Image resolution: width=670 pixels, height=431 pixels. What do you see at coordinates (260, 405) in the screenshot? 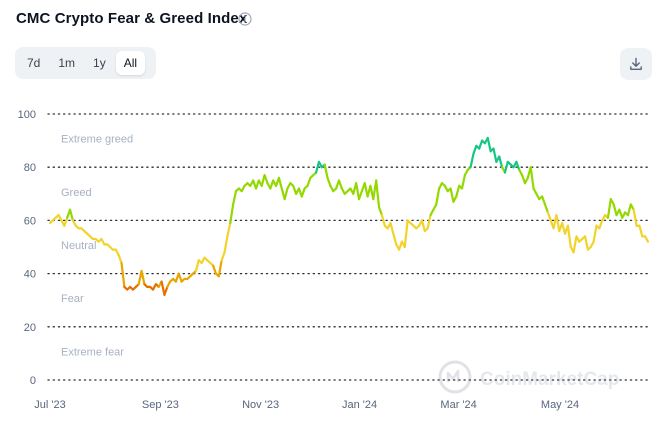
I see `x-tick-label: Nov '23` at bounding box center [260, 405].